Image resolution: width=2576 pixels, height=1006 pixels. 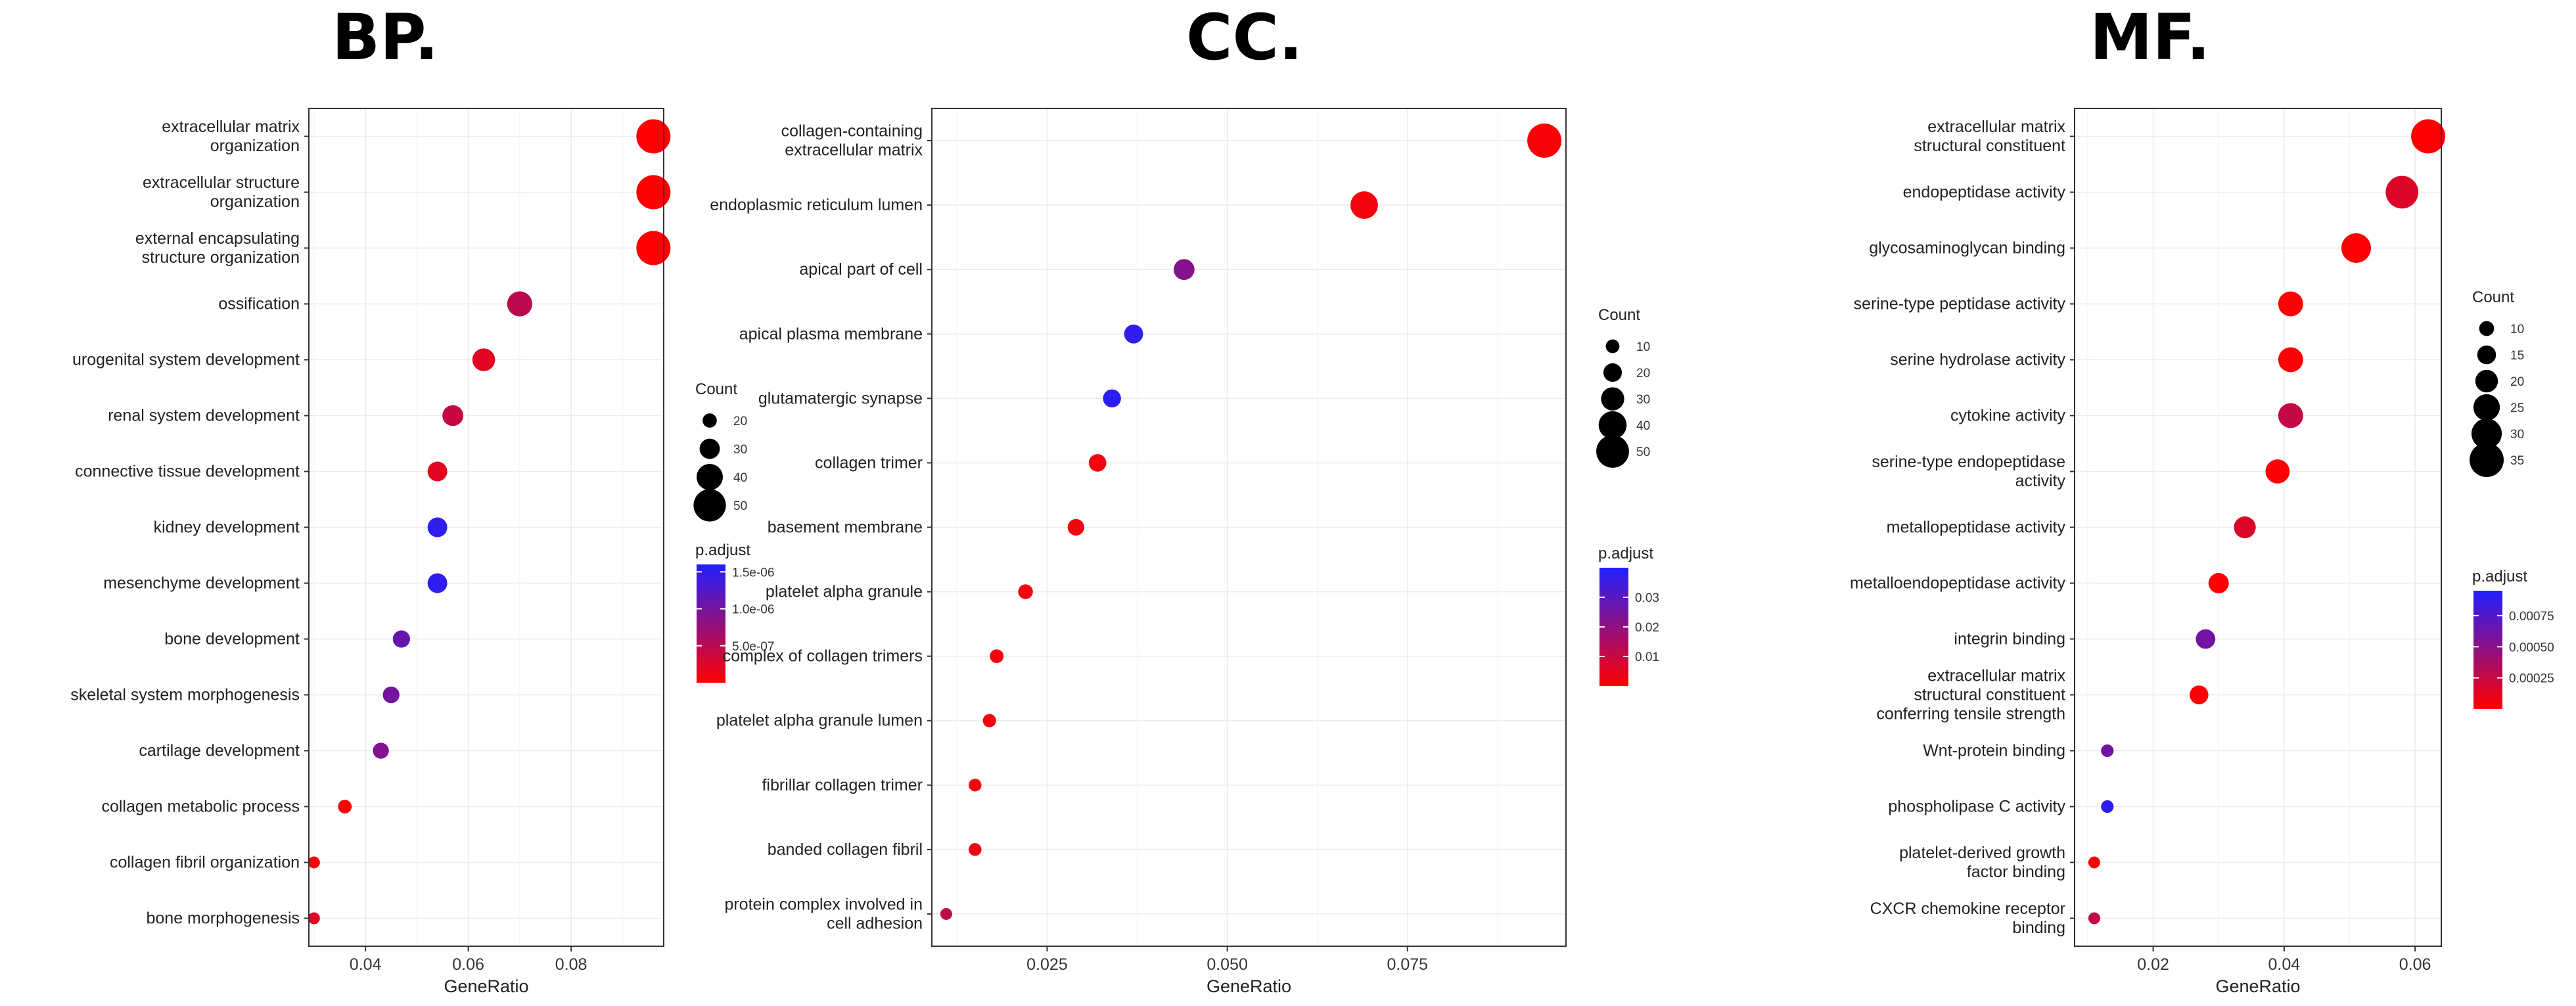 I want to click on x-tick-label: 0.050, so click(x=1227, y=964).